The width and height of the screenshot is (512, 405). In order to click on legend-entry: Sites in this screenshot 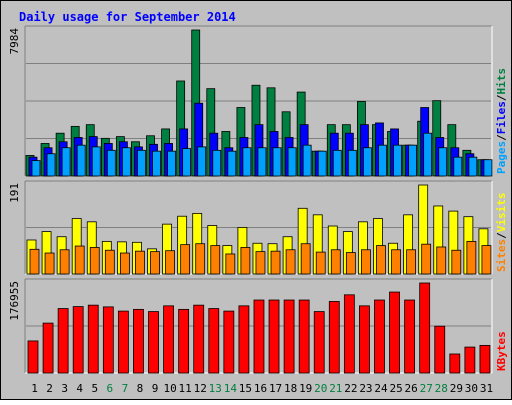, I will do `click(501, 255)`.